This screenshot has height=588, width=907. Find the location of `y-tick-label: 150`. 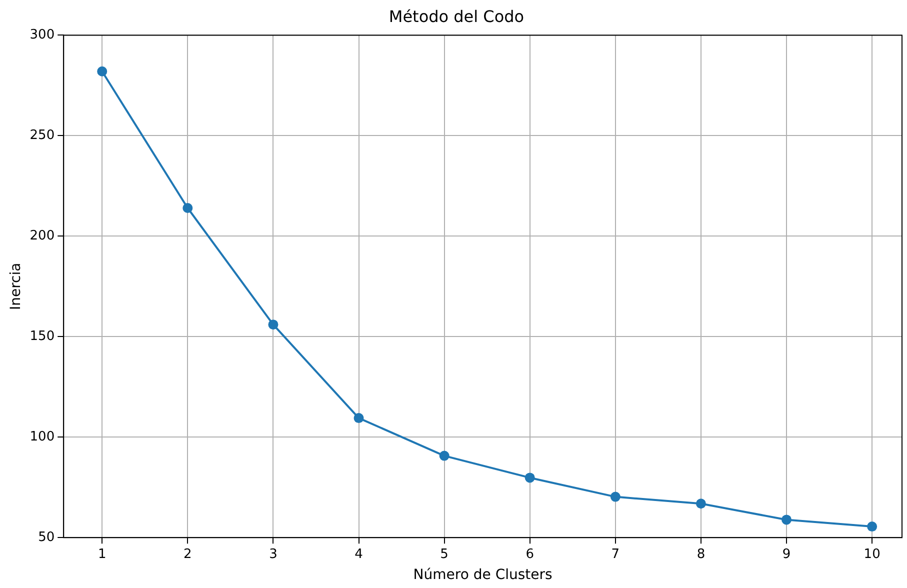

y-tick-label: 150 is located at coordinates (42, 336).